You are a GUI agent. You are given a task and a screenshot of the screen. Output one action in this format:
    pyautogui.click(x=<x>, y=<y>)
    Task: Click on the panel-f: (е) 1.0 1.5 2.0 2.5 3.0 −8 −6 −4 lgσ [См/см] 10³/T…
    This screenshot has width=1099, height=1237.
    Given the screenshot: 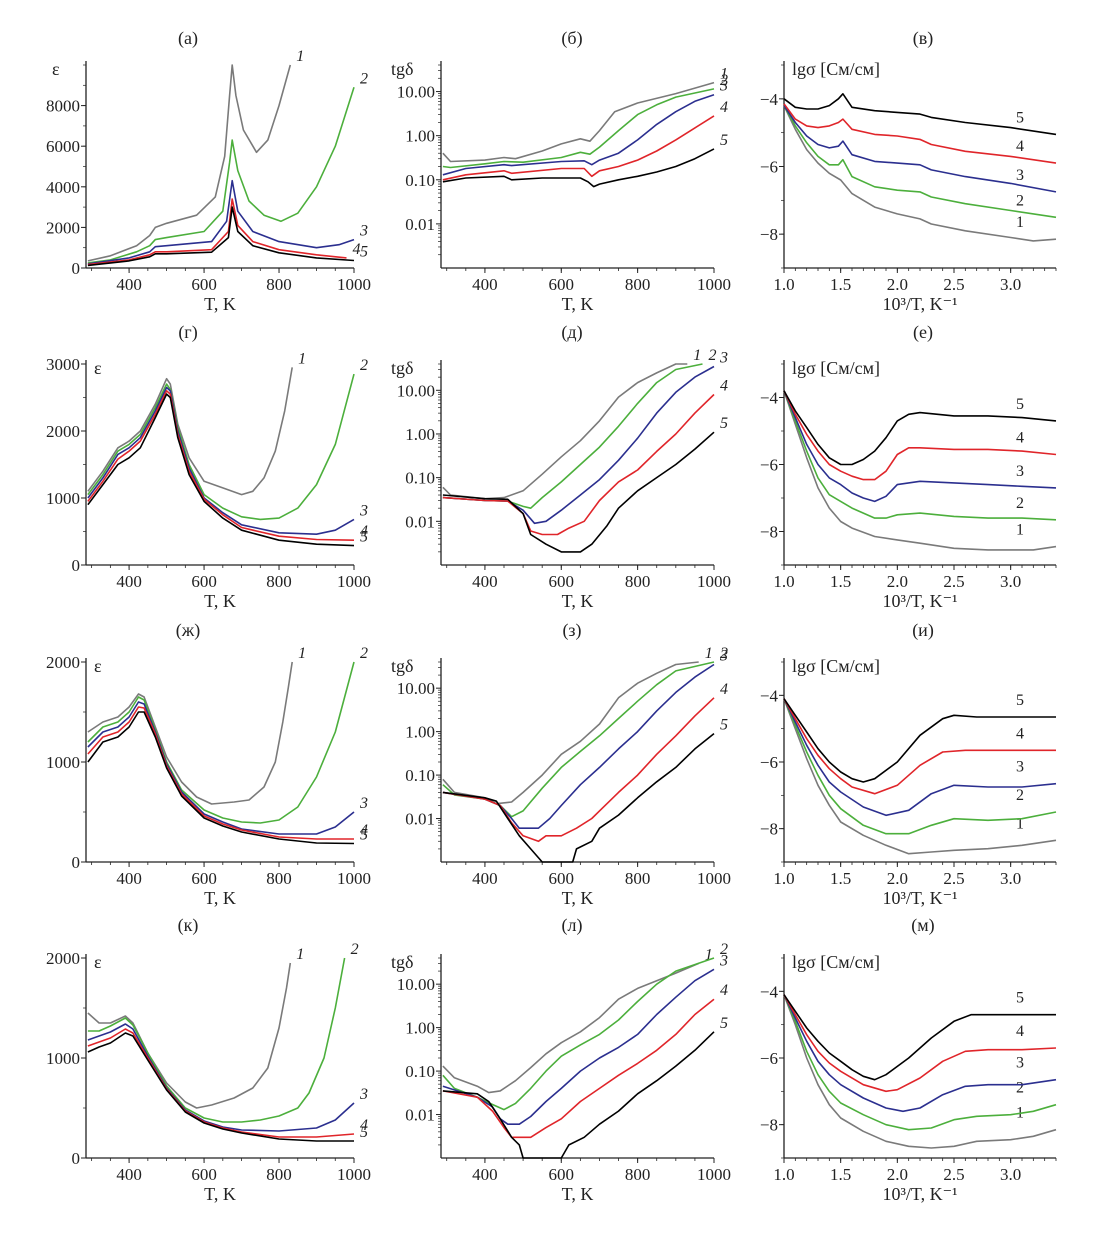 What is the action you would take?
    pyautogui.click(x=908, y=466)
    